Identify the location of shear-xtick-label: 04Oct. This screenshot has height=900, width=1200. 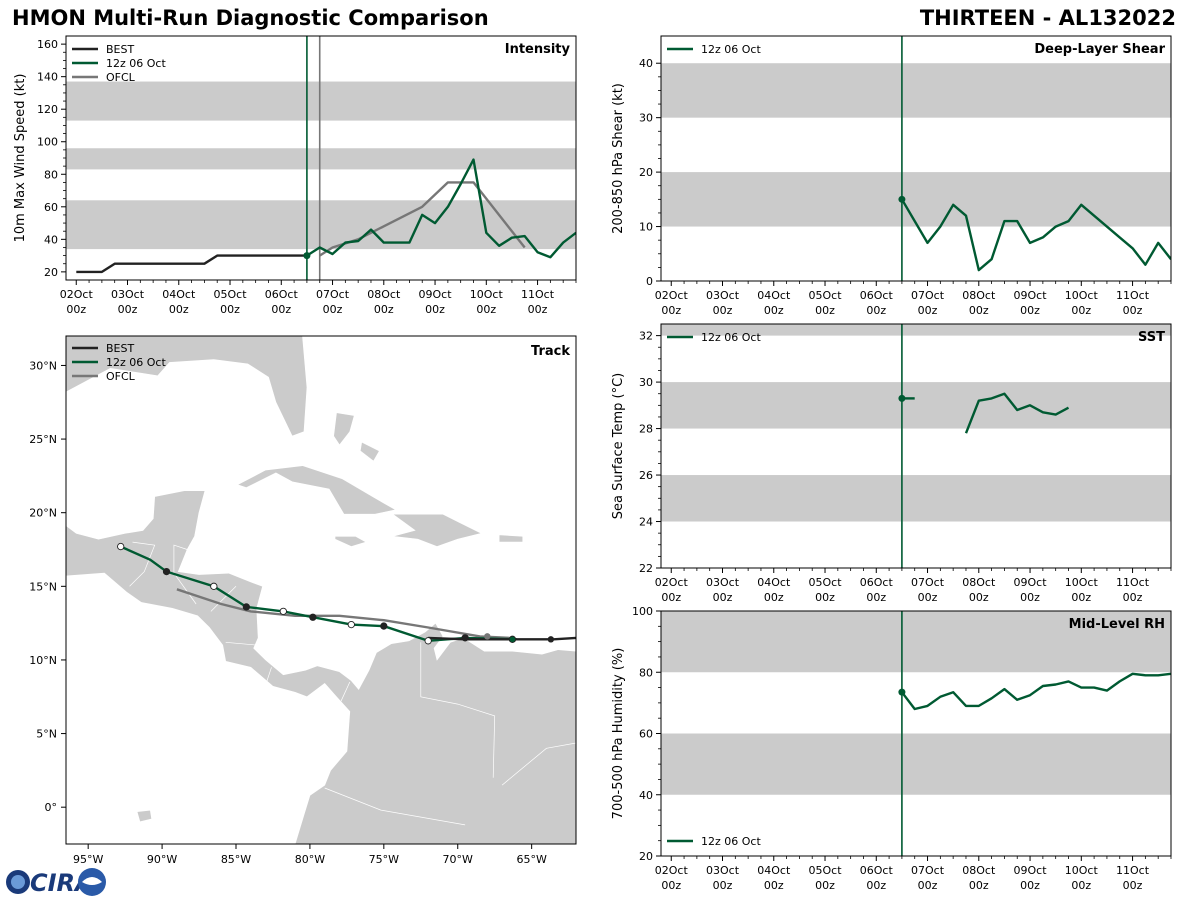
(774, 295).